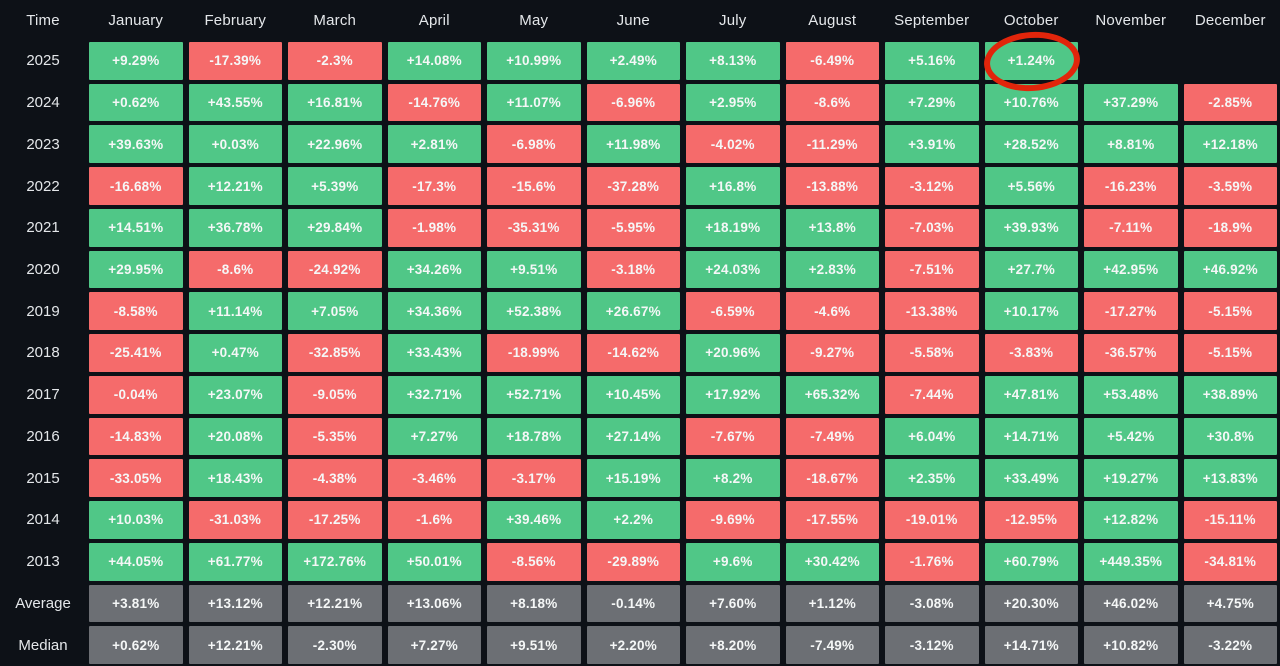 This screenshot has height=666, width=1280. Describe the element at coordinates (1032, 562) in the screenshot. I see `cell-slot: +60.79%` at that location.